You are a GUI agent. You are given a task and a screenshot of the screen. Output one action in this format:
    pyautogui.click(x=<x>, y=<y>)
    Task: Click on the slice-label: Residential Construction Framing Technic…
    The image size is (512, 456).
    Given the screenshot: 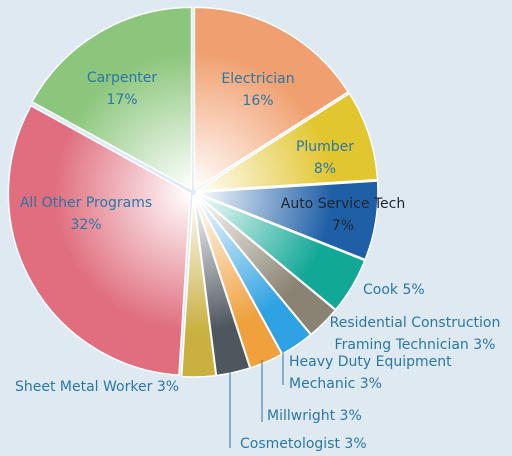 What is the action you would take?
    pyautogui.click(x=415, y=334)
    